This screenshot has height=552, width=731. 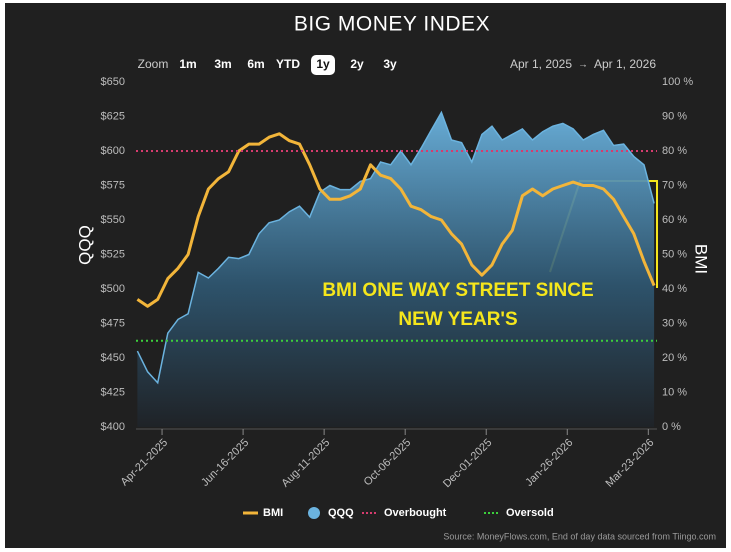 What do you see at coordinates (113, 323) in the screenshot?
I see `y-tick-label: $475` at bounding box center [113, 323].